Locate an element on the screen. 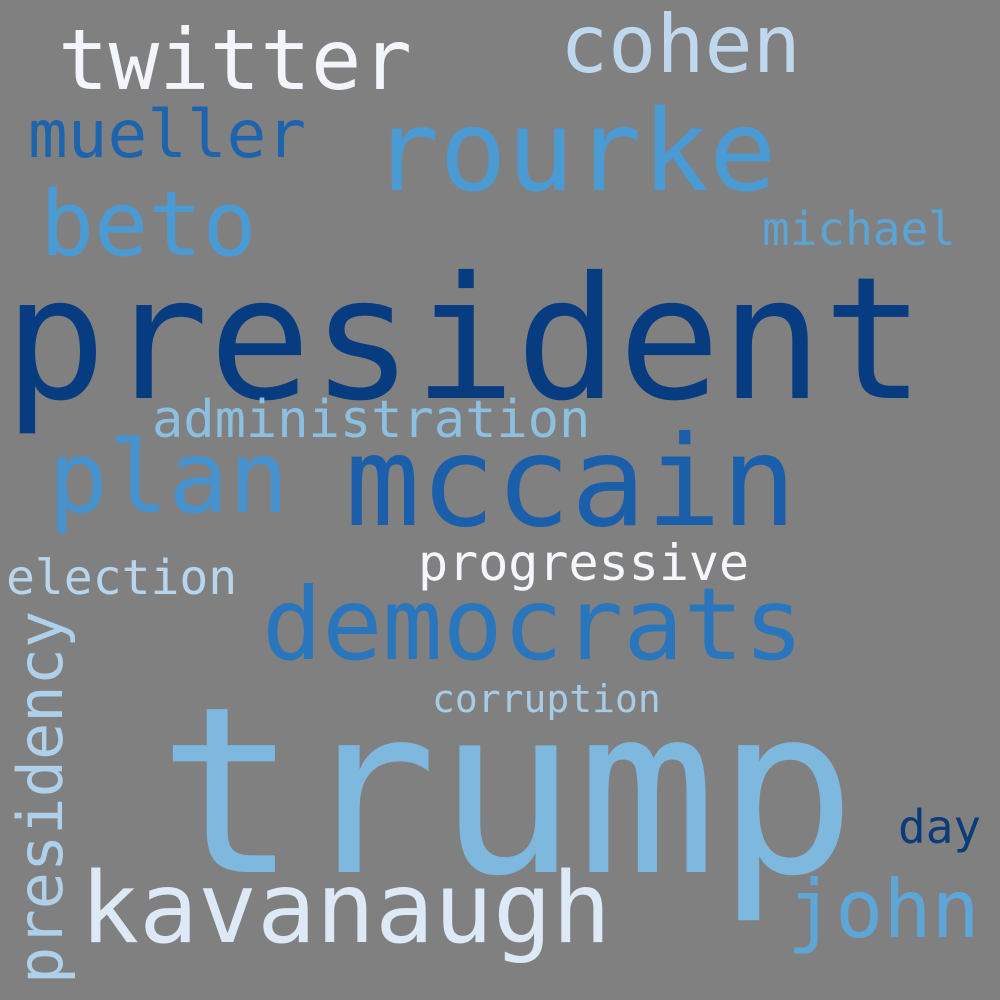  word-progressive: progressive is located at coordinates (584, 563).